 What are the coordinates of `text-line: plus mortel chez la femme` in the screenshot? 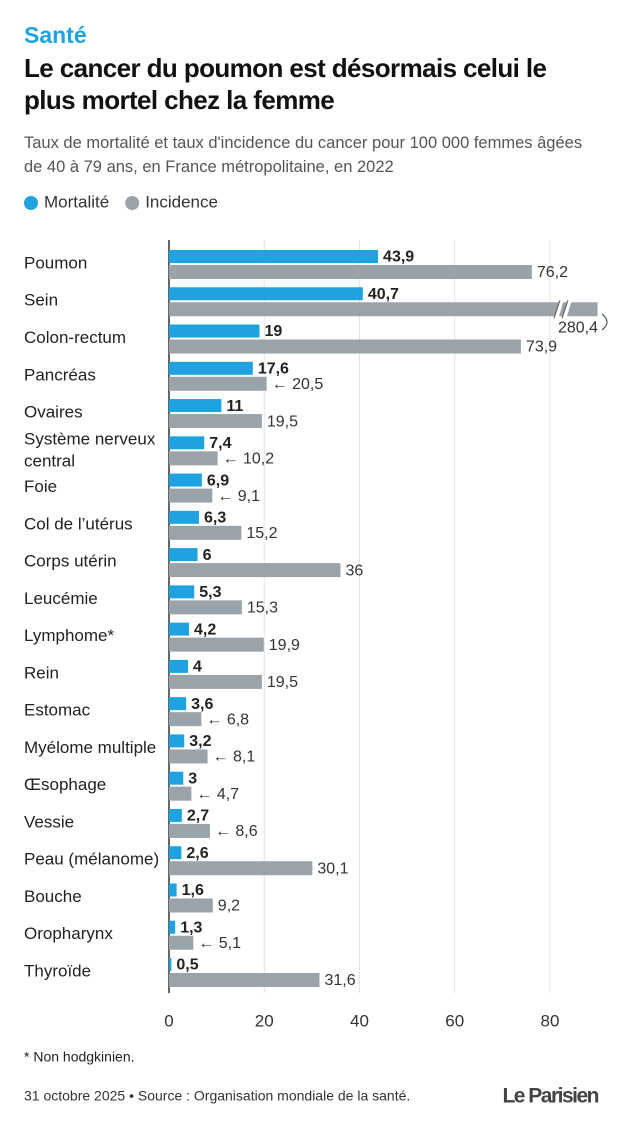 It's located at (179, 100).